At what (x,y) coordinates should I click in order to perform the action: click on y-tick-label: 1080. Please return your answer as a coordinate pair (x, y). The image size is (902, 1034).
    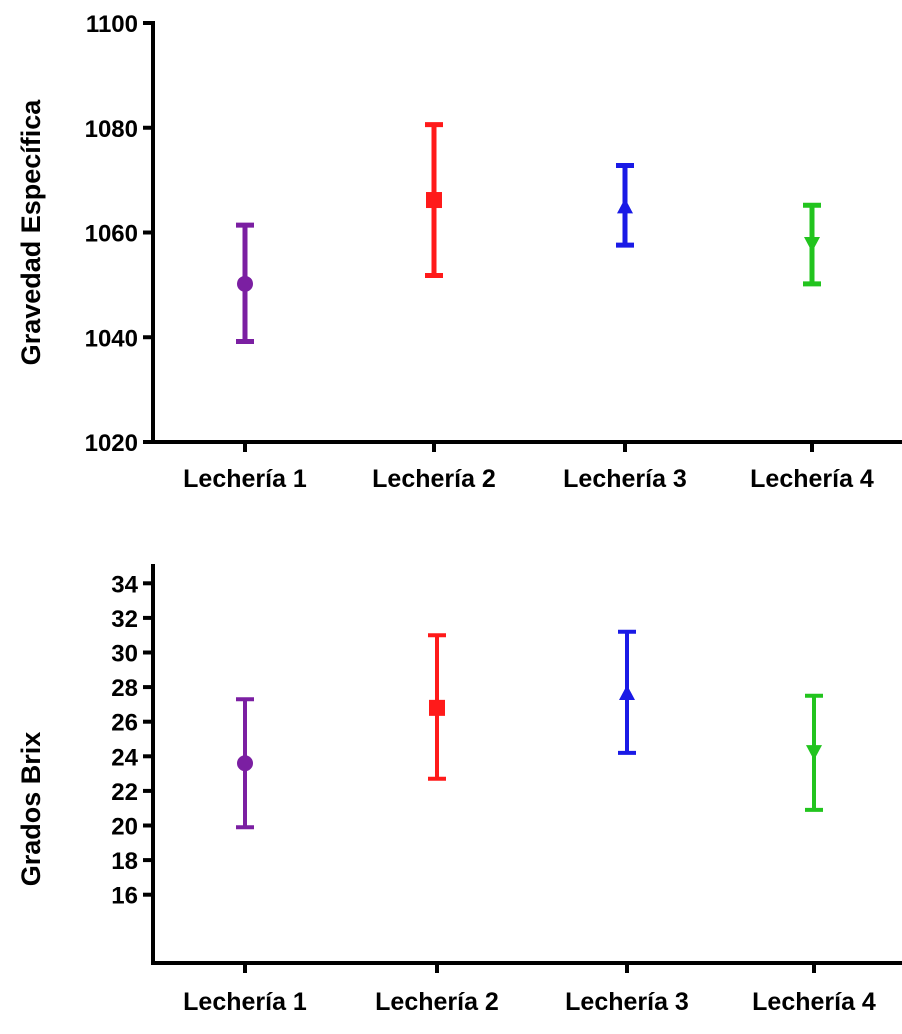
    Looking at the image, I should click on (111, 129).